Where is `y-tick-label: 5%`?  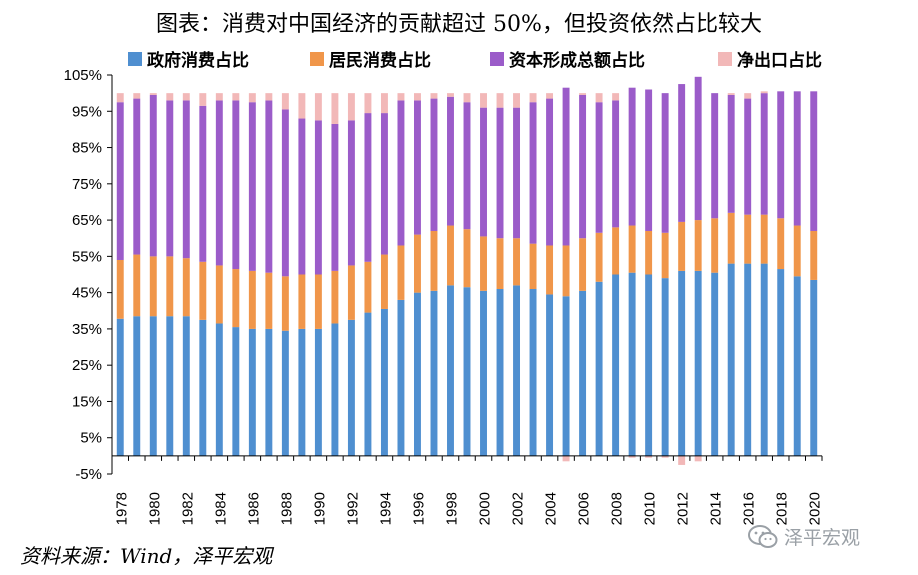 y-tick-label: 5% is located at coordinates (91, 438).